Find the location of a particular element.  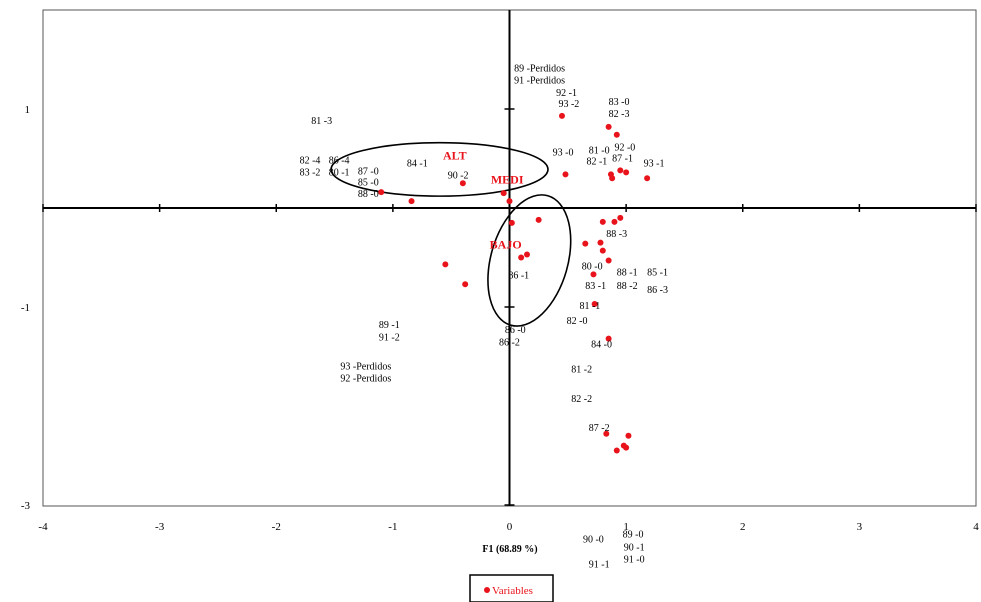

legend-marker is located at coordinates (487, 590).